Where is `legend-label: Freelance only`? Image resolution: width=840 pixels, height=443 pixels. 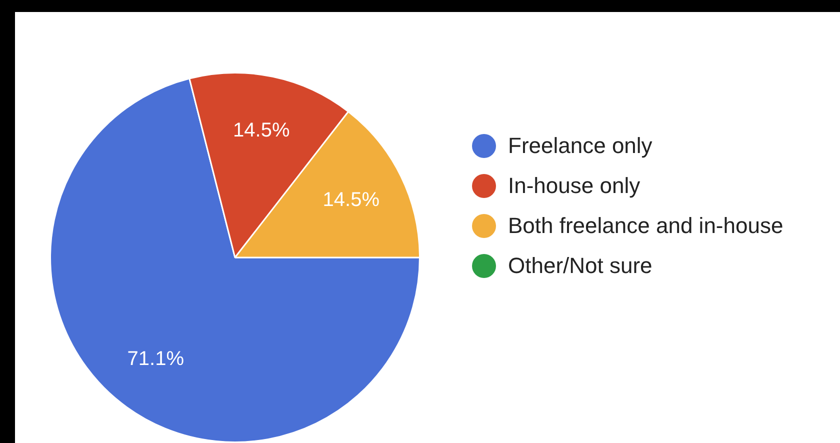
legend-label: Freelance only is located at coordinates (580, 146).